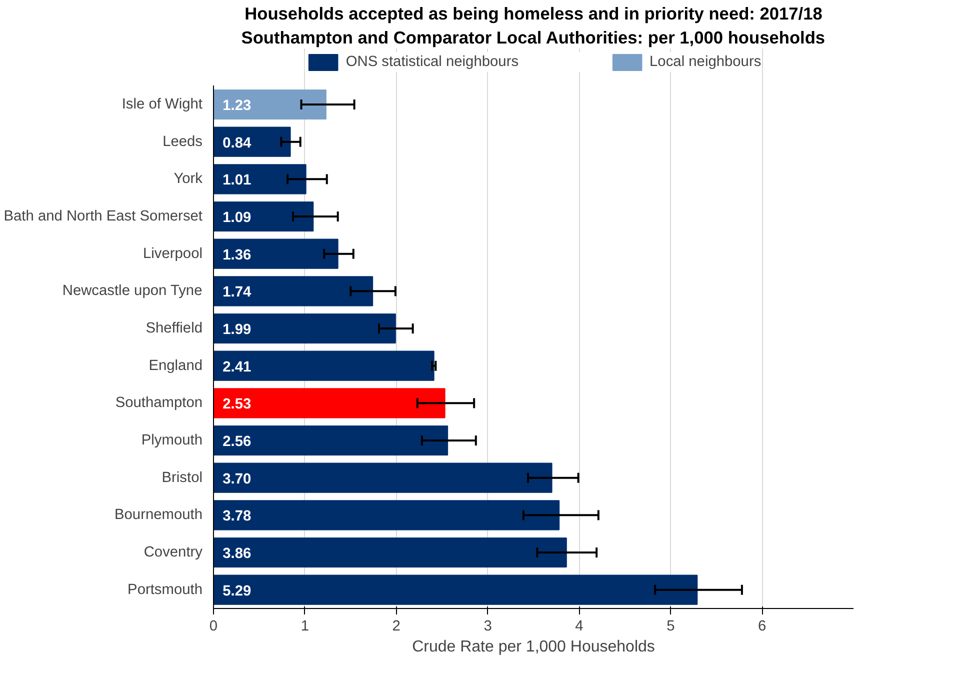 The width and height of the screenshot is (954, 687). I want to click on data-label: 1.74, so click(237, 292).